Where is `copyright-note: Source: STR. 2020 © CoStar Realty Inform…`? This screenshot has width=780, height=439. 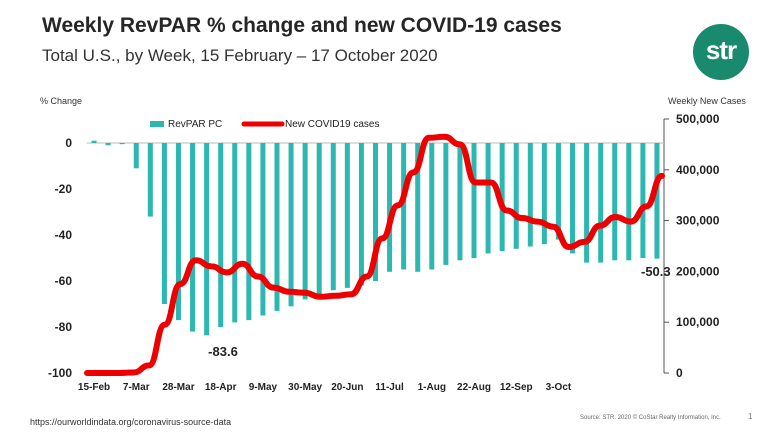 copyright-note: Source: STR. 2020 © CoStar Realty Inform… is located at coordinates (650, 418).